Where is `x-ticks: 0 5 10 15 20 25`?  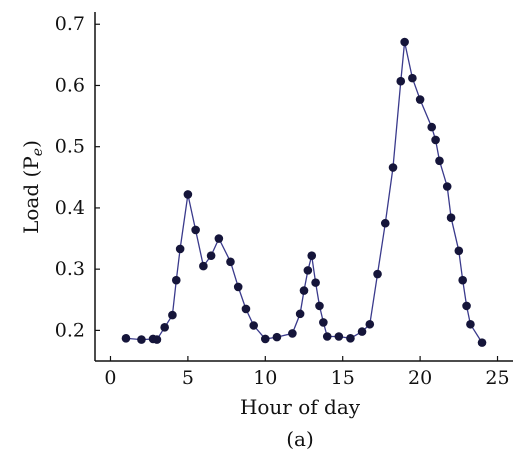
x-ticks: 0 5 10 15 20 25 is located at coordinates (307, 372).